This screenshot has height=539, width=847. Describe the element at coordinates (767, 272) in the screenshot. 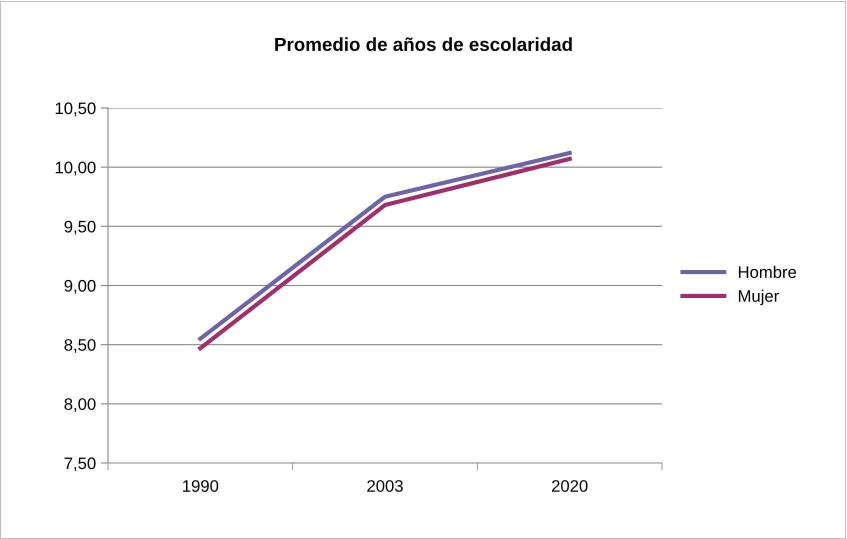

I see `legend-label: Hombre` at that location.